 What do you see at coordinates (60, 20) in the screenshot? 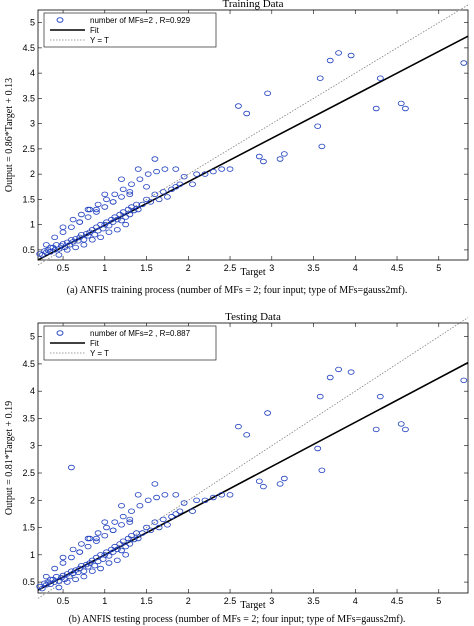
I see `training-legend-marker-points` at bounding box center [60, 20].